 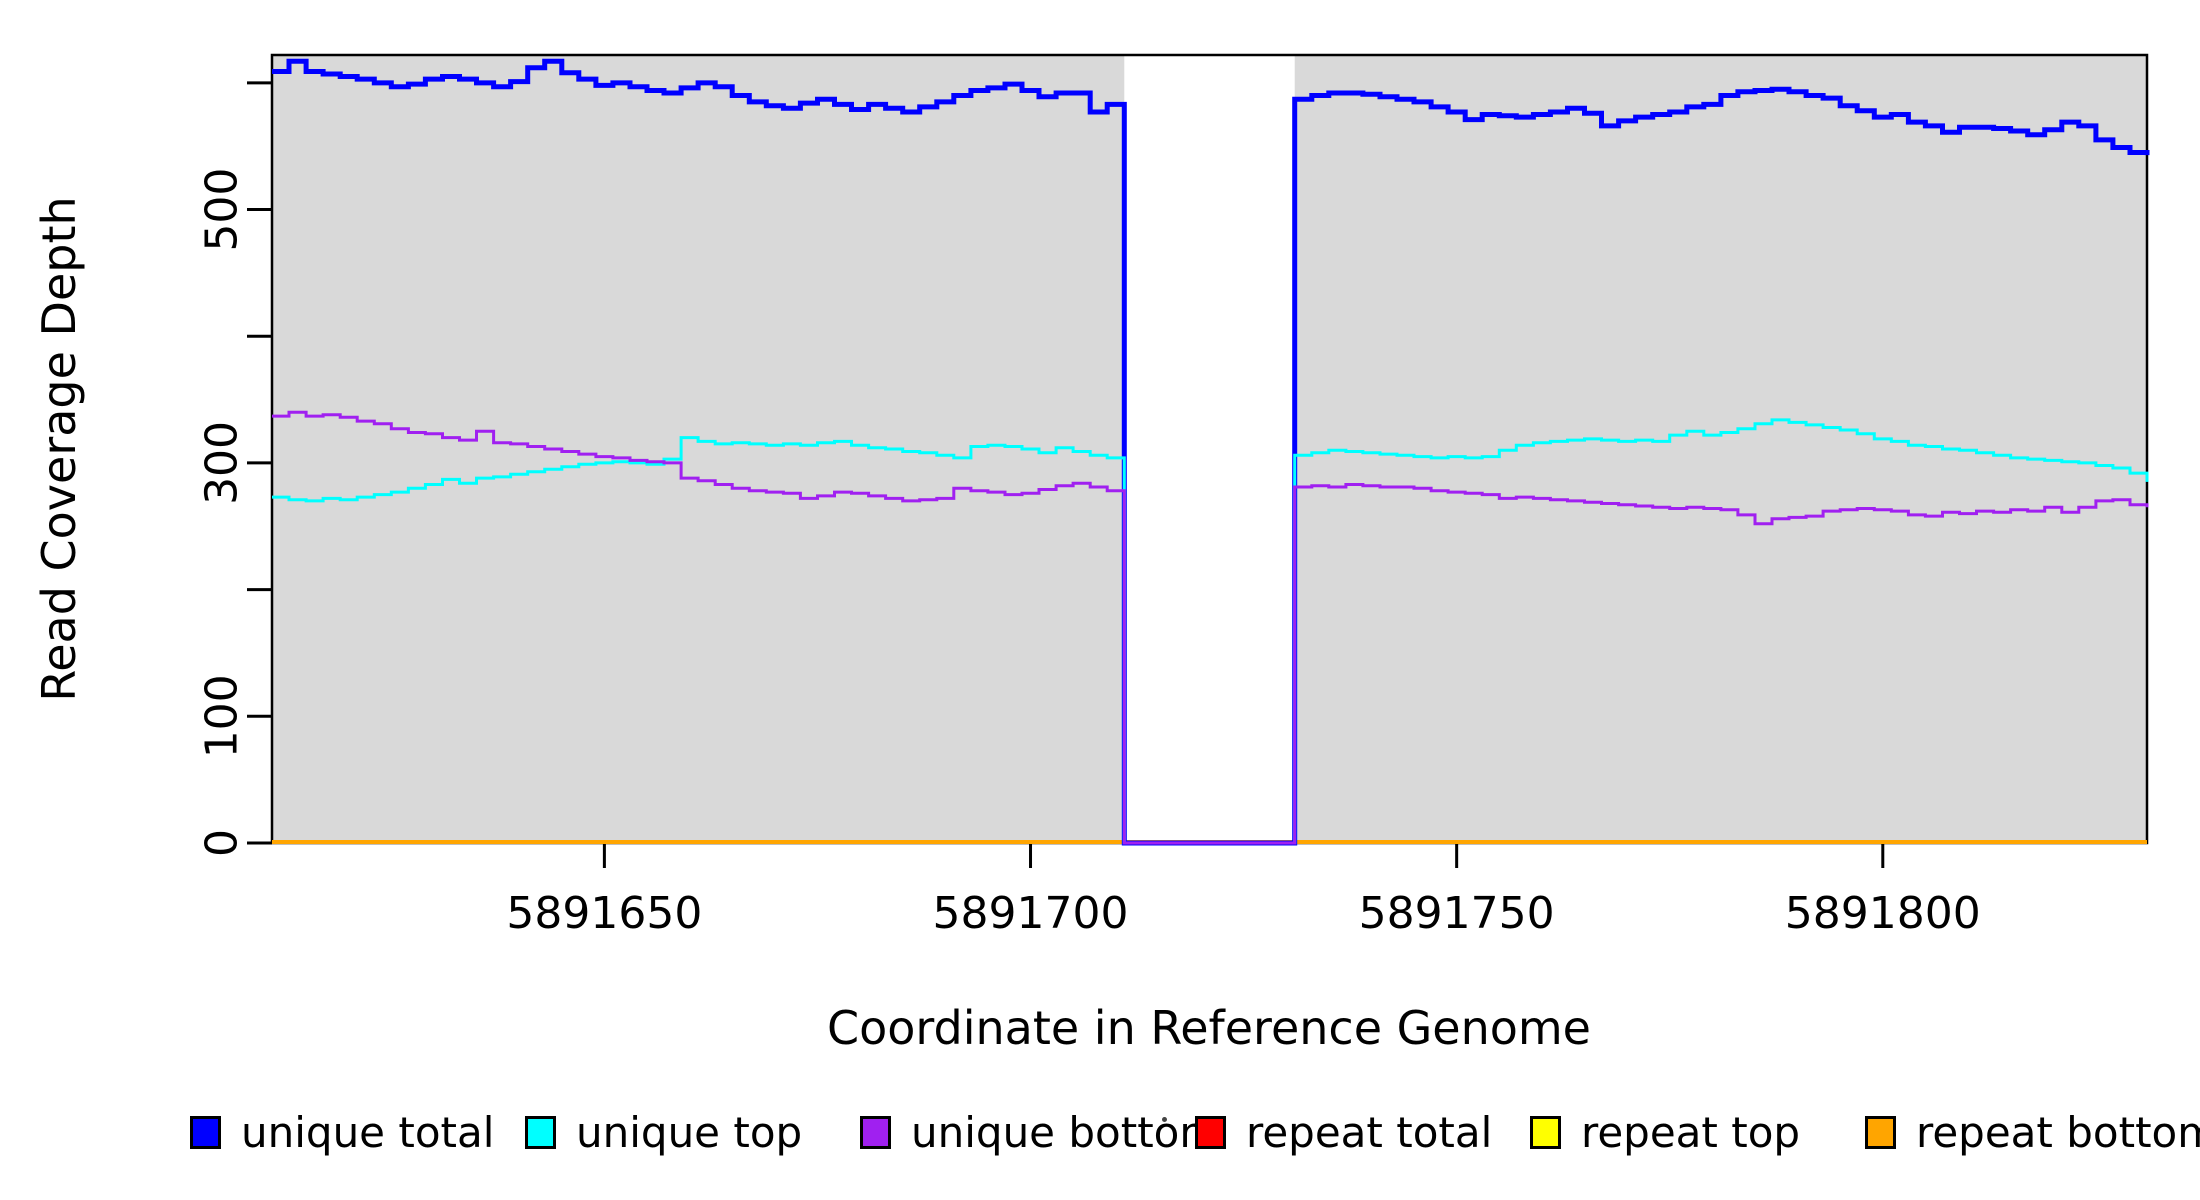 What do you see at coordinates (222, 210) in the screenshot?
I see `y-axis-tick-label: 500` at bounding box center [222, 210].